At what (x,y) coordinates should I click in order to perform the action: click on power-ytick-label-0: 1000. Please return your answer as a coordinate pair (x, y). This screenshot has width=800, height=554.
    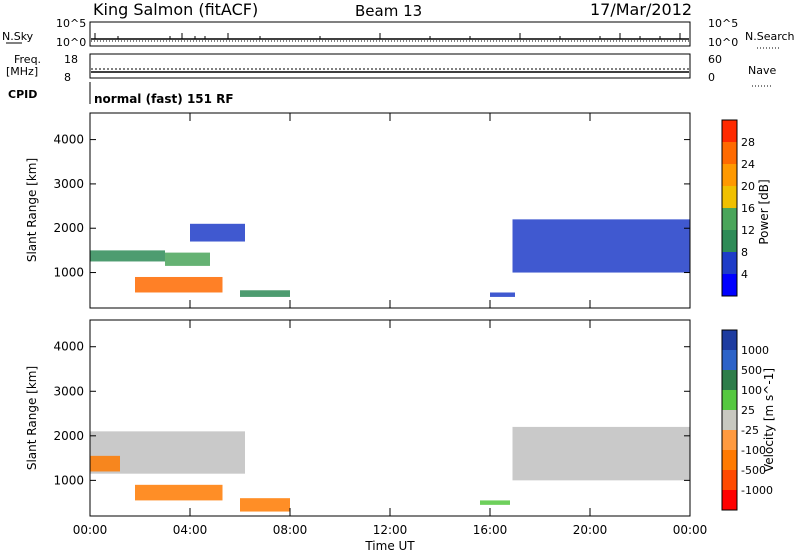
    Looking at the image, I should click on (68, 273).